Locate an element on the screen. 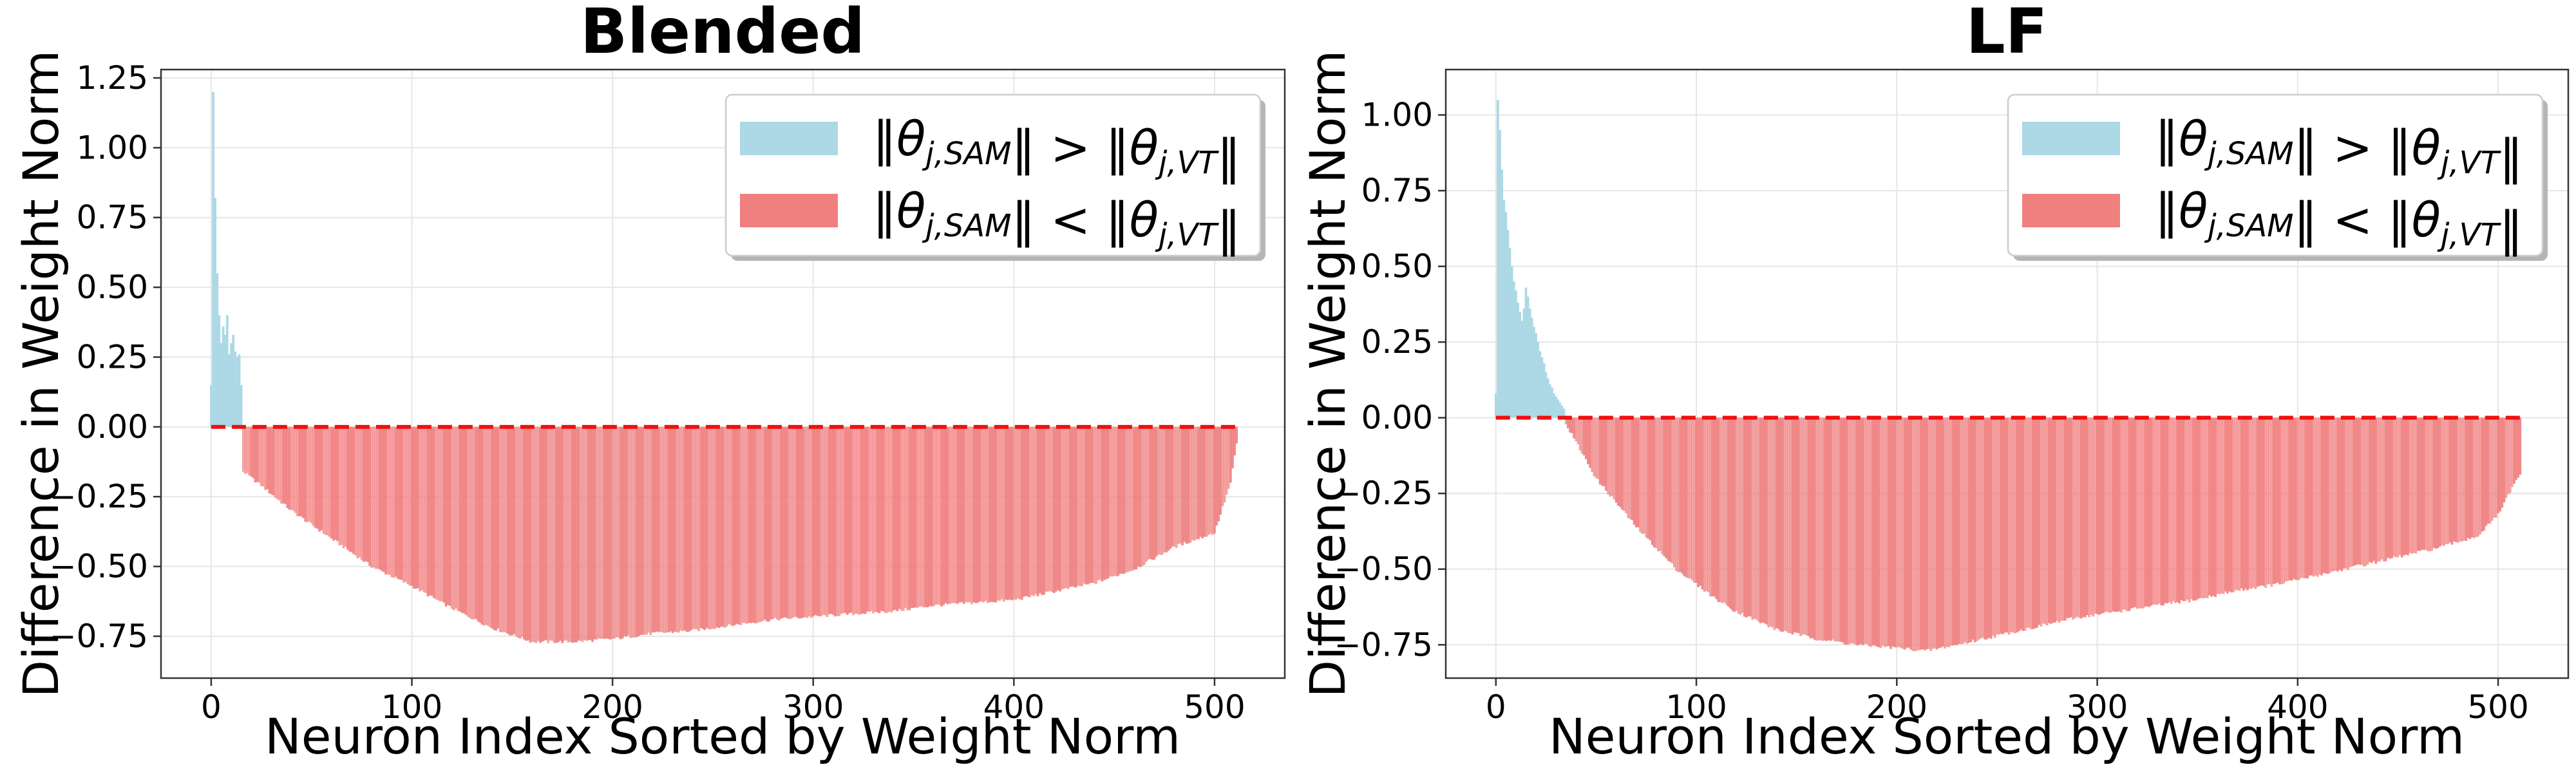  legend-item-greater-swatch is located at coordinates (2071, 138).